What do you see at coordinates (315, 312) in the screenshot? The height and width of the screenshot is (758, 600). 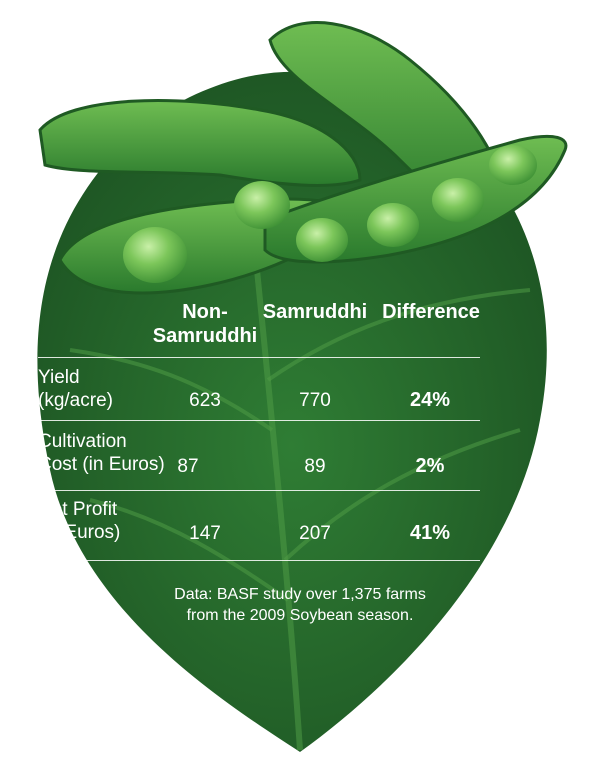 I see `column-header-samruddhi: Samruddhi` at bounding box center [315, 312].